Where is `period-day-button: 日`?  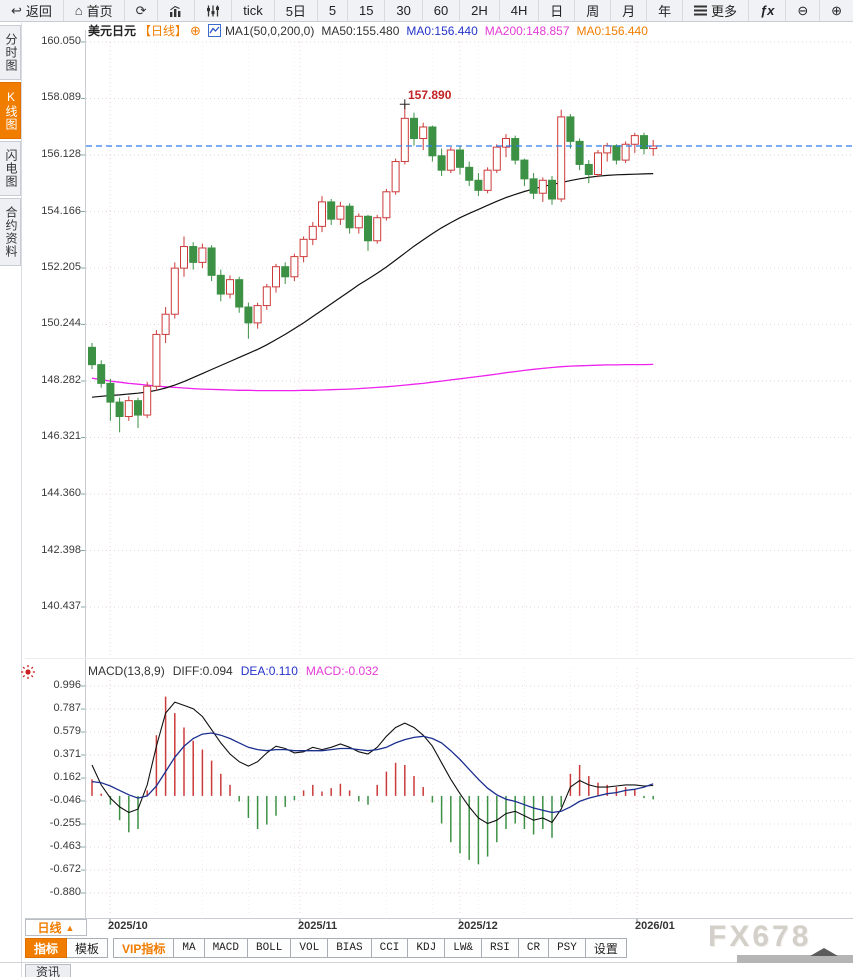 period-day-button: 日 is located at coordinates (557, 10).